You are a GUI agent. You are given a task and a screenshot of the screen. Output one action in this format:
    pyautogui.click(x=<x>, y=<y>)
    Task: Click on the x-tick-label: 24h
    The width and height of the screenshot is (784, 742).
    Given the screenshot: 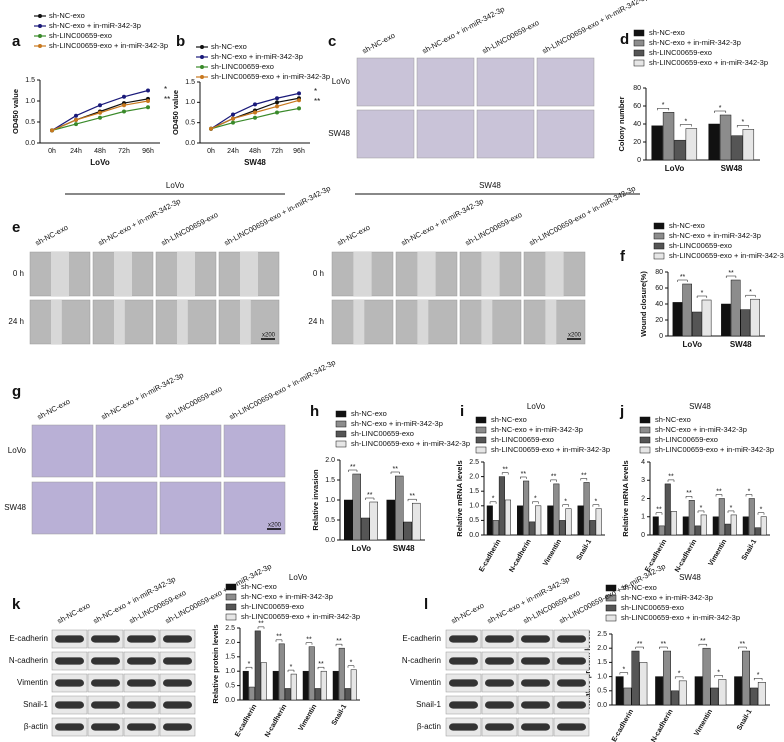 What is the action you would take?
    pyautogui.click(x=76, y=151)
    